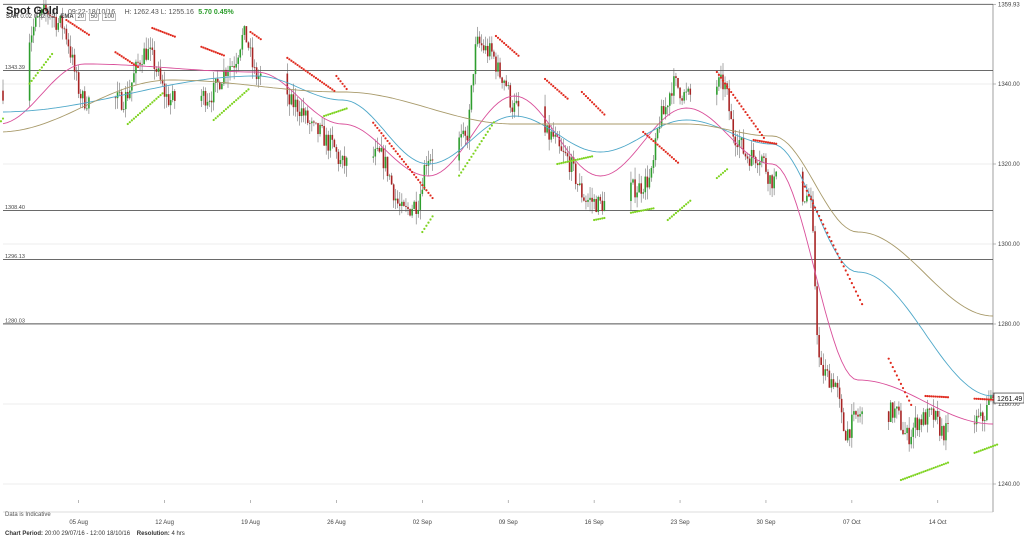  Describe the element at coordinates (15, 257) in the screenshot. I see `price-level-label: 1296.13` at that location.